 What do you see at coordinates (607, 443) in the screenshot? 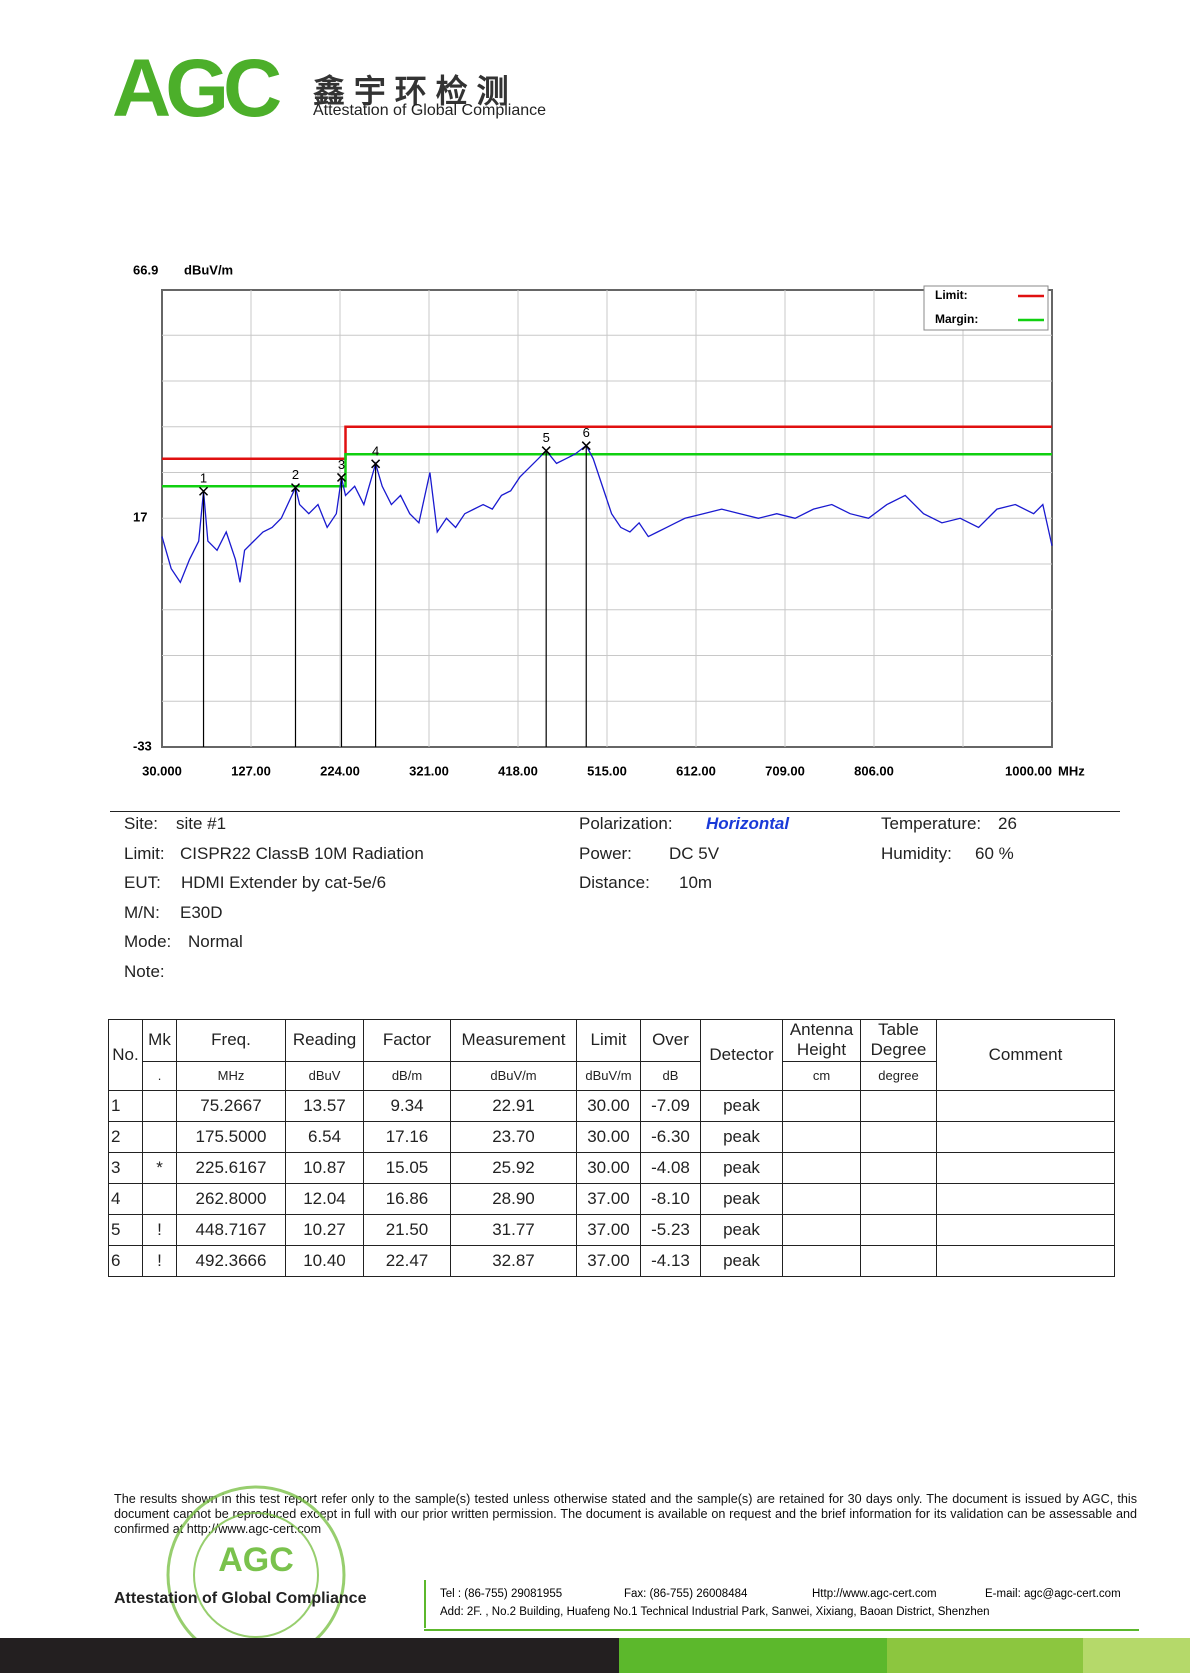
I see `series-line` at bounding box center [607, 443].